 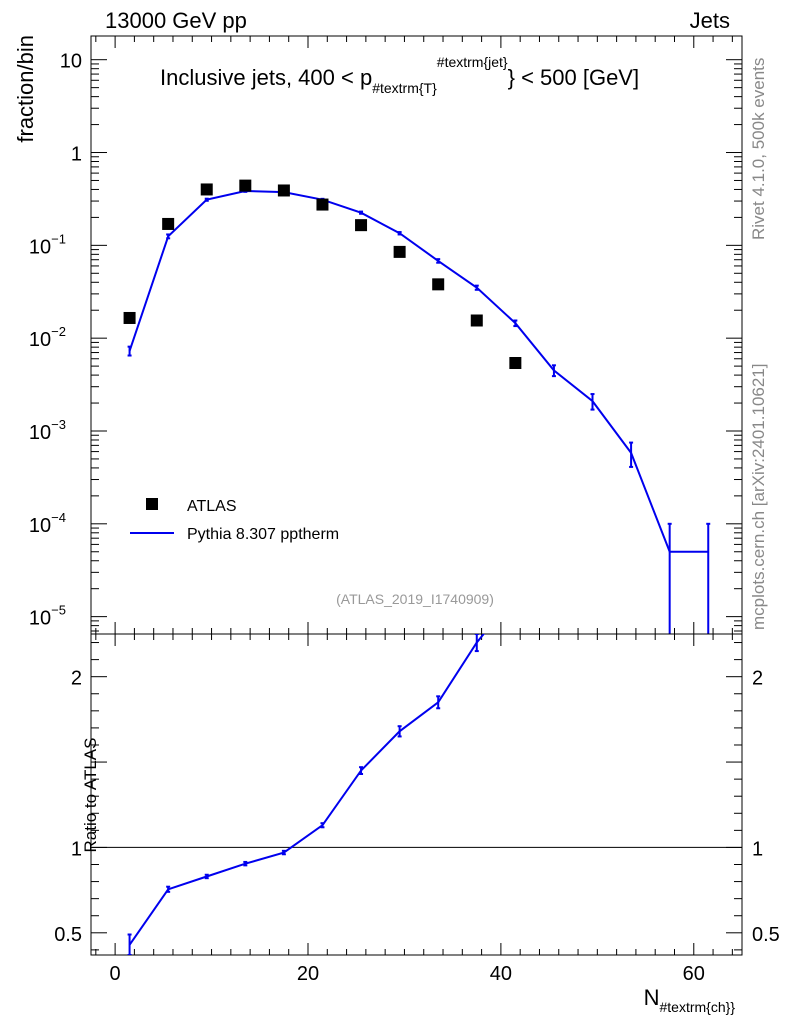 I want to click on ratio-tick-label-right: 2, so click(x=757, y=679).